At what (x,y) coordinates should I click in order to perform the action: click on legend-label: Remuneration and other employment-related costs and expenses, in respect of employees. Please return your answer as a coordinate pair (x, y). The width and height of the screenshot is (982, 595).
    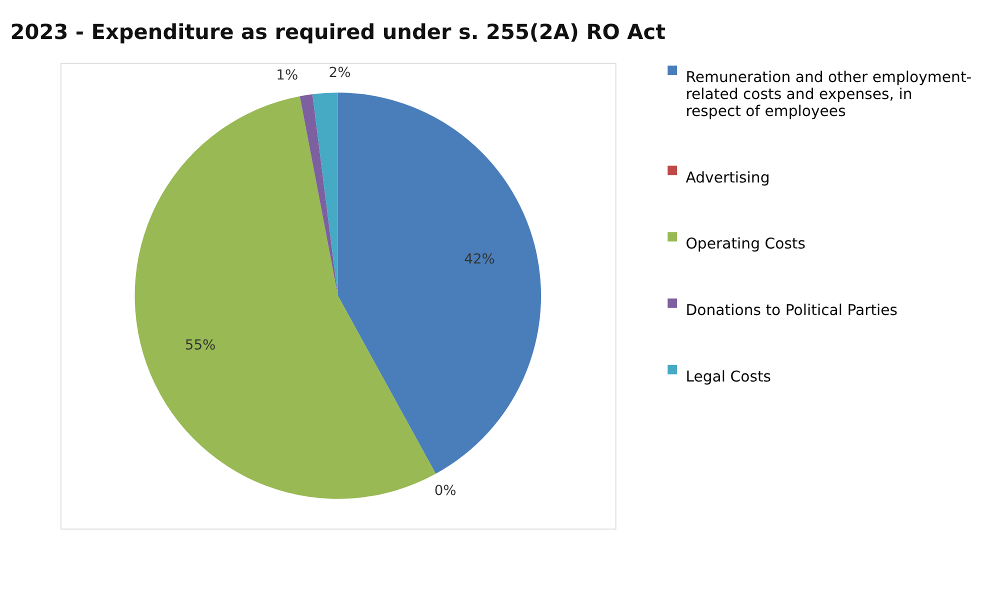
    Looking at the image, I should click on (829, 94).